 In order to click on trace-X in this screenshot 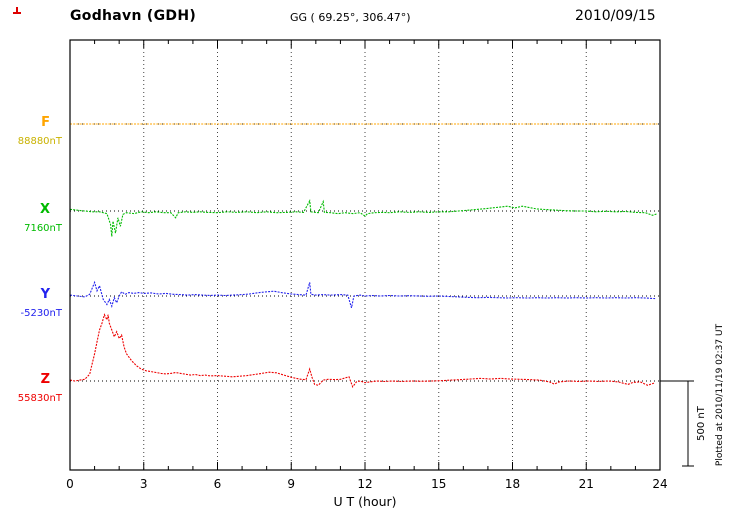, I will do `click(363, 217)`.